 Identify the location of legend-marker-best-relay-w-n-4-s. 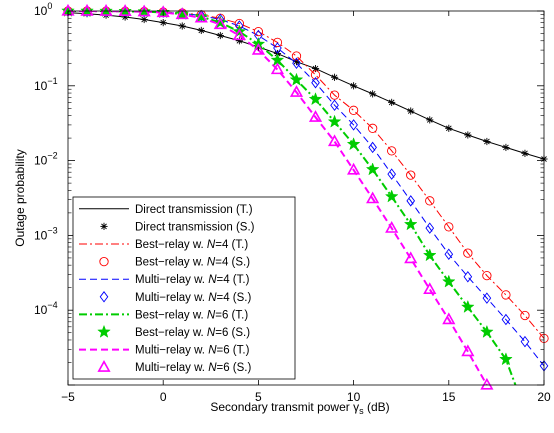
(104, 261).